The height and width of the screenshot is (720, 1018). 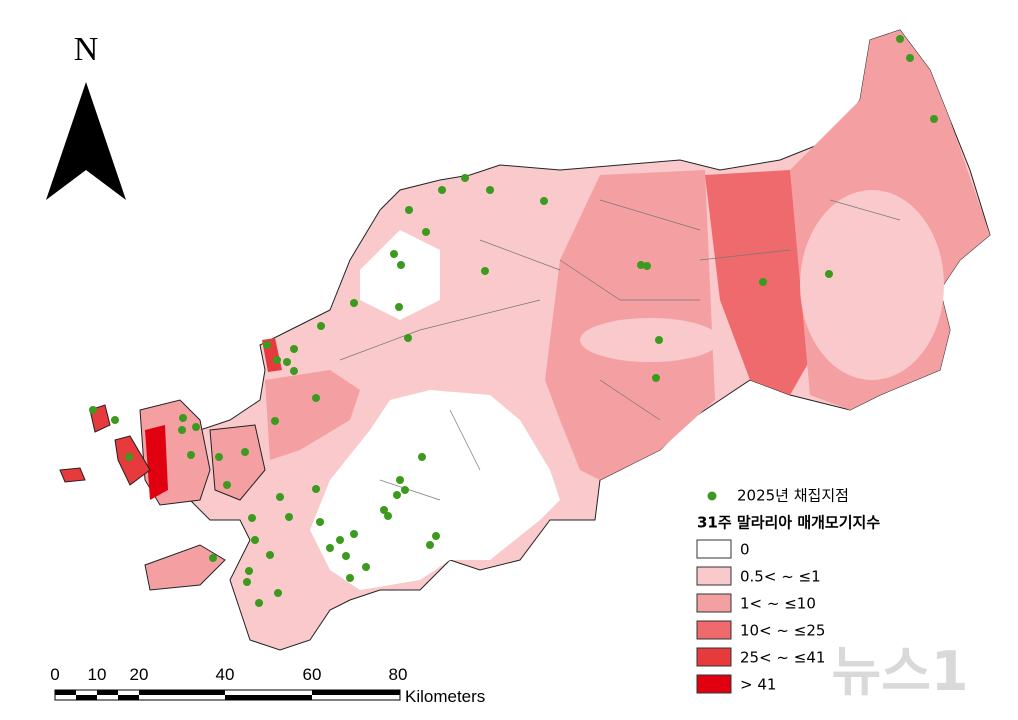 What do you see at coordinates (225, 674) in the screenshot?
I see `scale-label: 40` at bounding box center [225, 674].